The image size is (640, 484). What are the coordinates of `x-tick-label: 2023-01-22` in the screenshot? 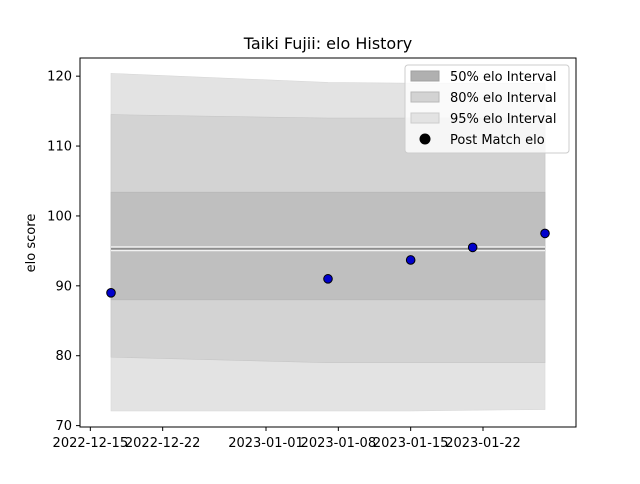 It's located at (483, 443).